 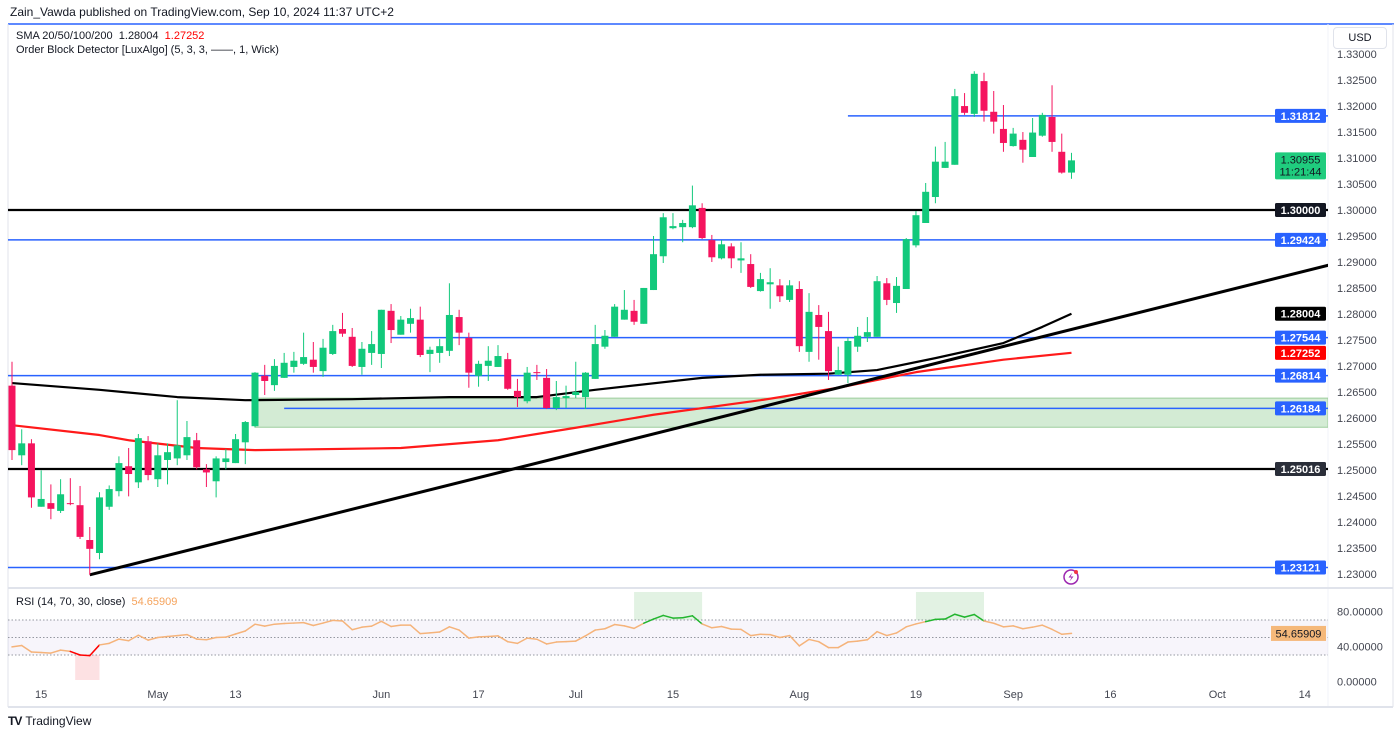 I want to click on time-tick-label: Jul, so click(x=576, y=695).